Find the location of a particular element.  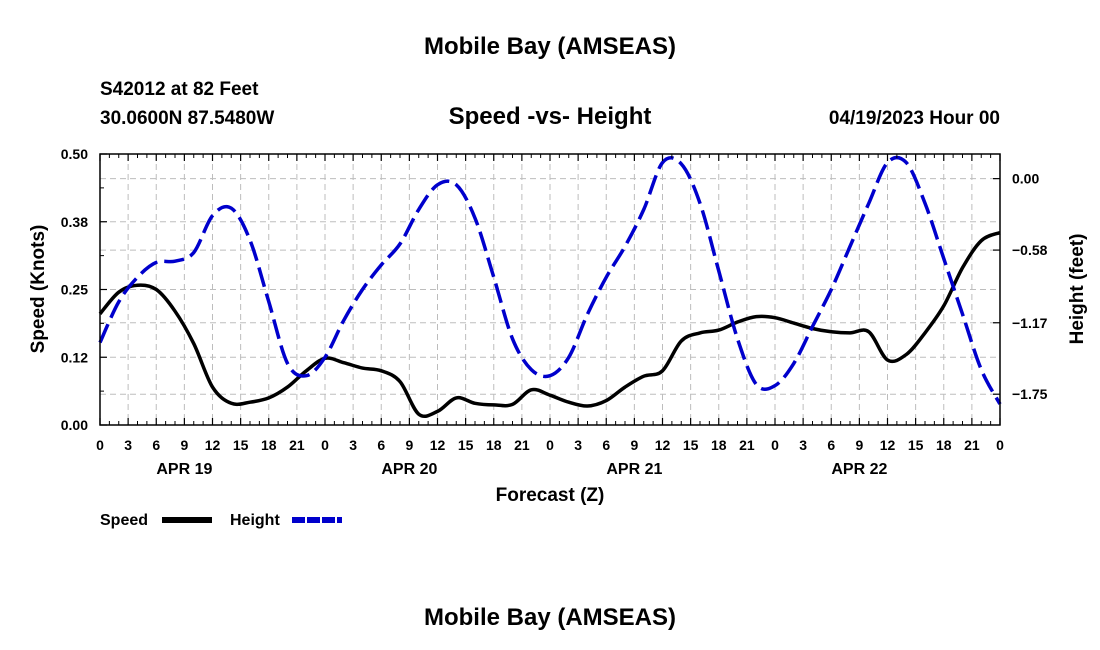

y-axis-label-speed: Speed (Knots) is located at coordinates (38, 289).